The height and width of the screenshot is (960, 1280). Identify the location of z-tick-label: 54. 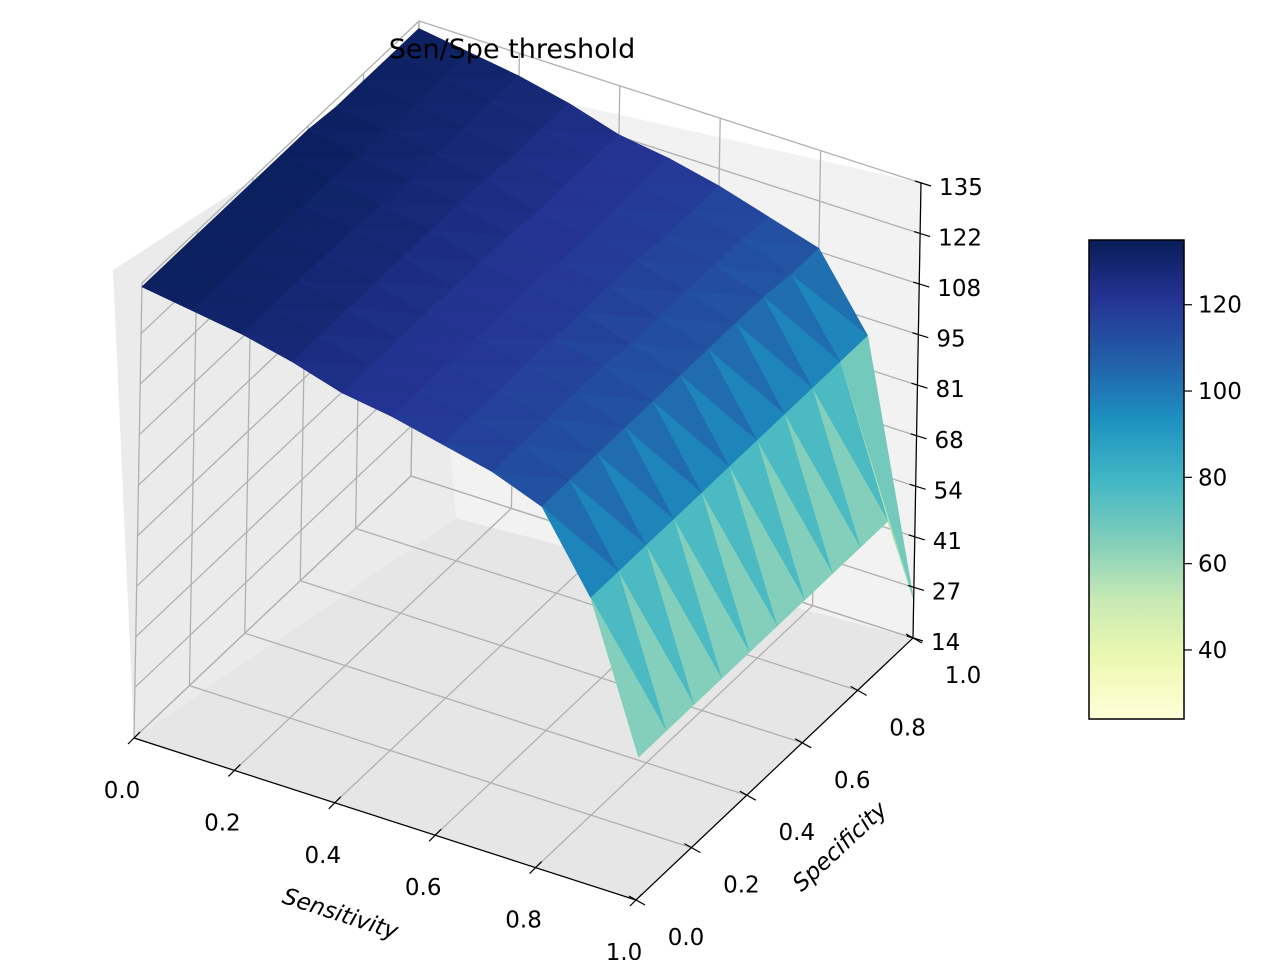
(948, 491).